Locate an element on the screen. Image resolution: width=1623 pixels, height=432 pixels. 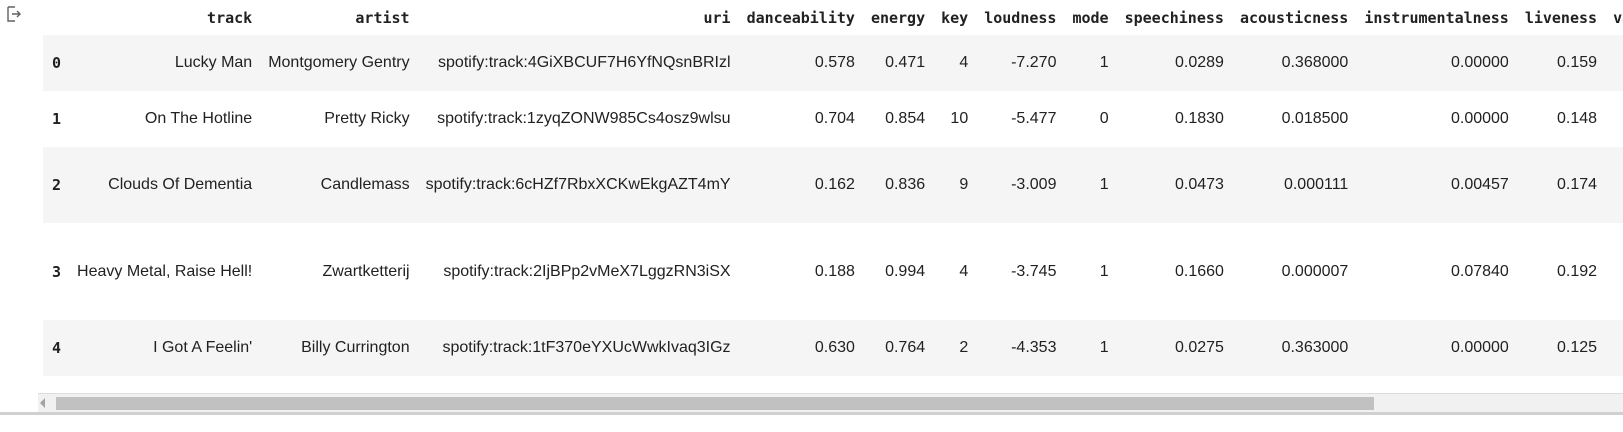
column-header-track: track is located at coordinates (230, 17).